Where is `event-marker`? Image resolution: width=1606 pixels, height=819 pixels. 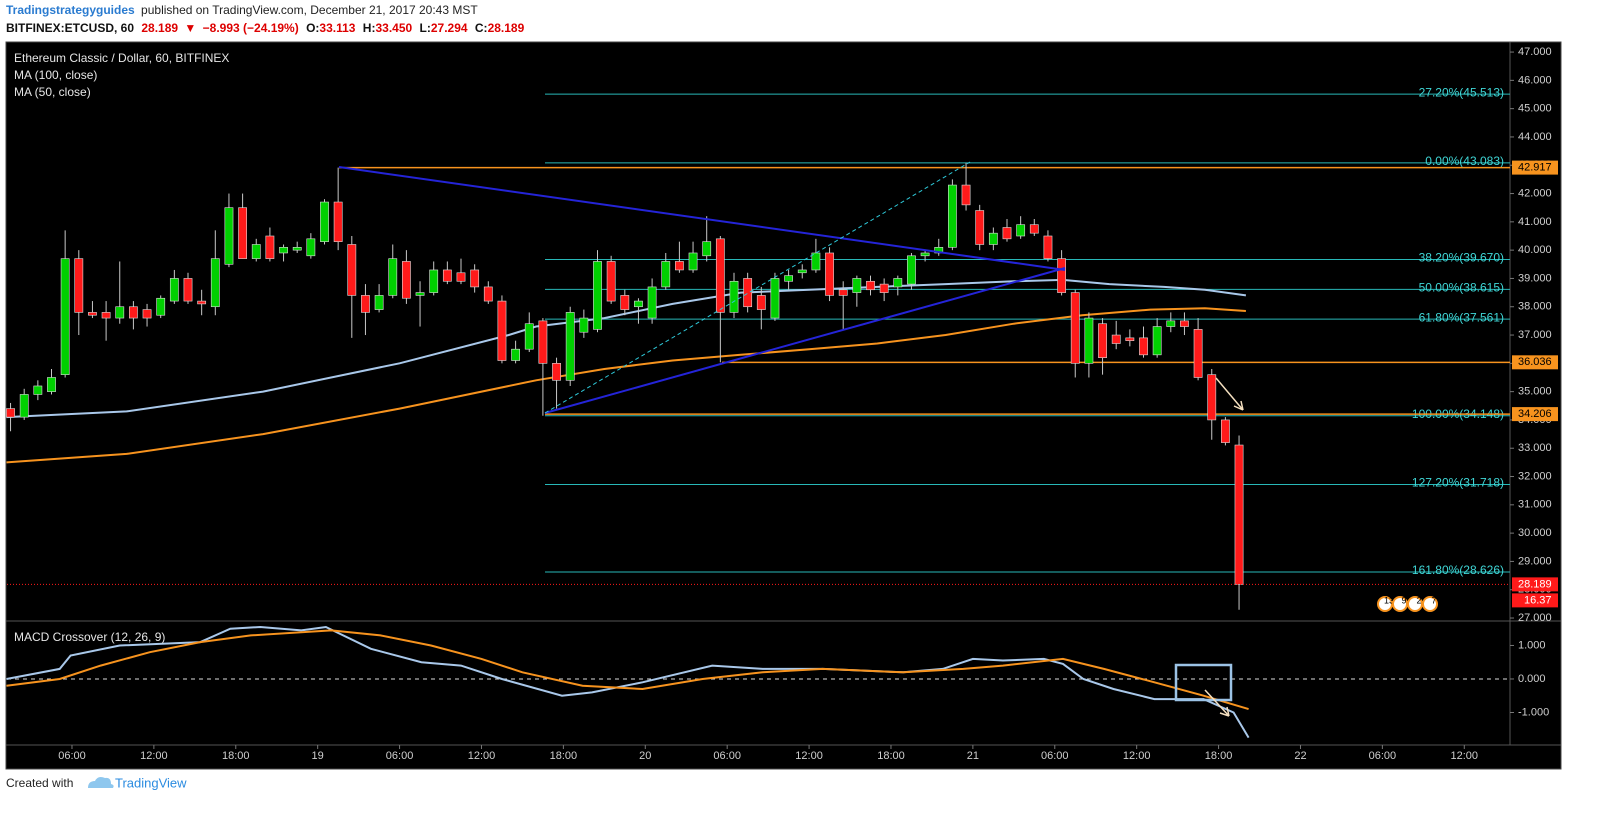
event-marker is located at coordinates (1430, 604).